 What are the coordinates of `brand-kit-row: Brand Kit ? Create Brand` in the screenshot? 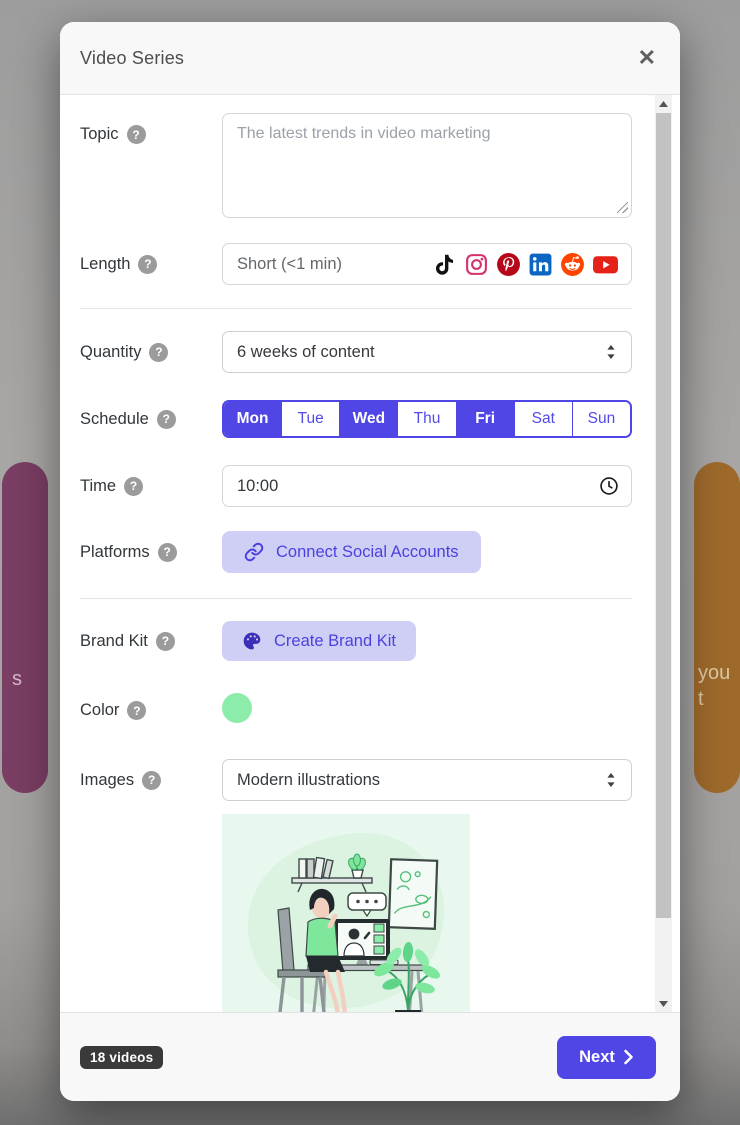 It's located at (356, 641).